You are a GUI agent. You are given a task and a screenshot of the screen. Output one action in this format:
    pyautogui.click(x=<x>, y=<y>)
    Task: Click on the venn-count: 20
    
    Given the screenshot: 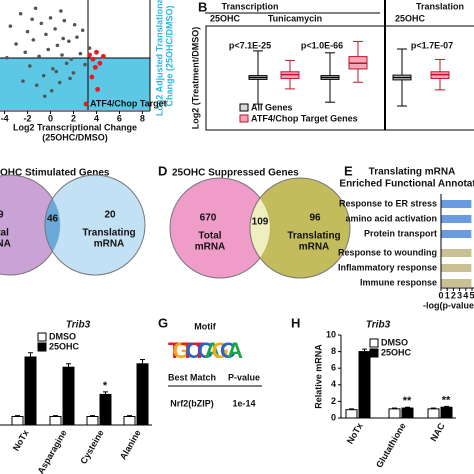 What is the action you would take?
    pyautogui.click(x=110, y=215)
    